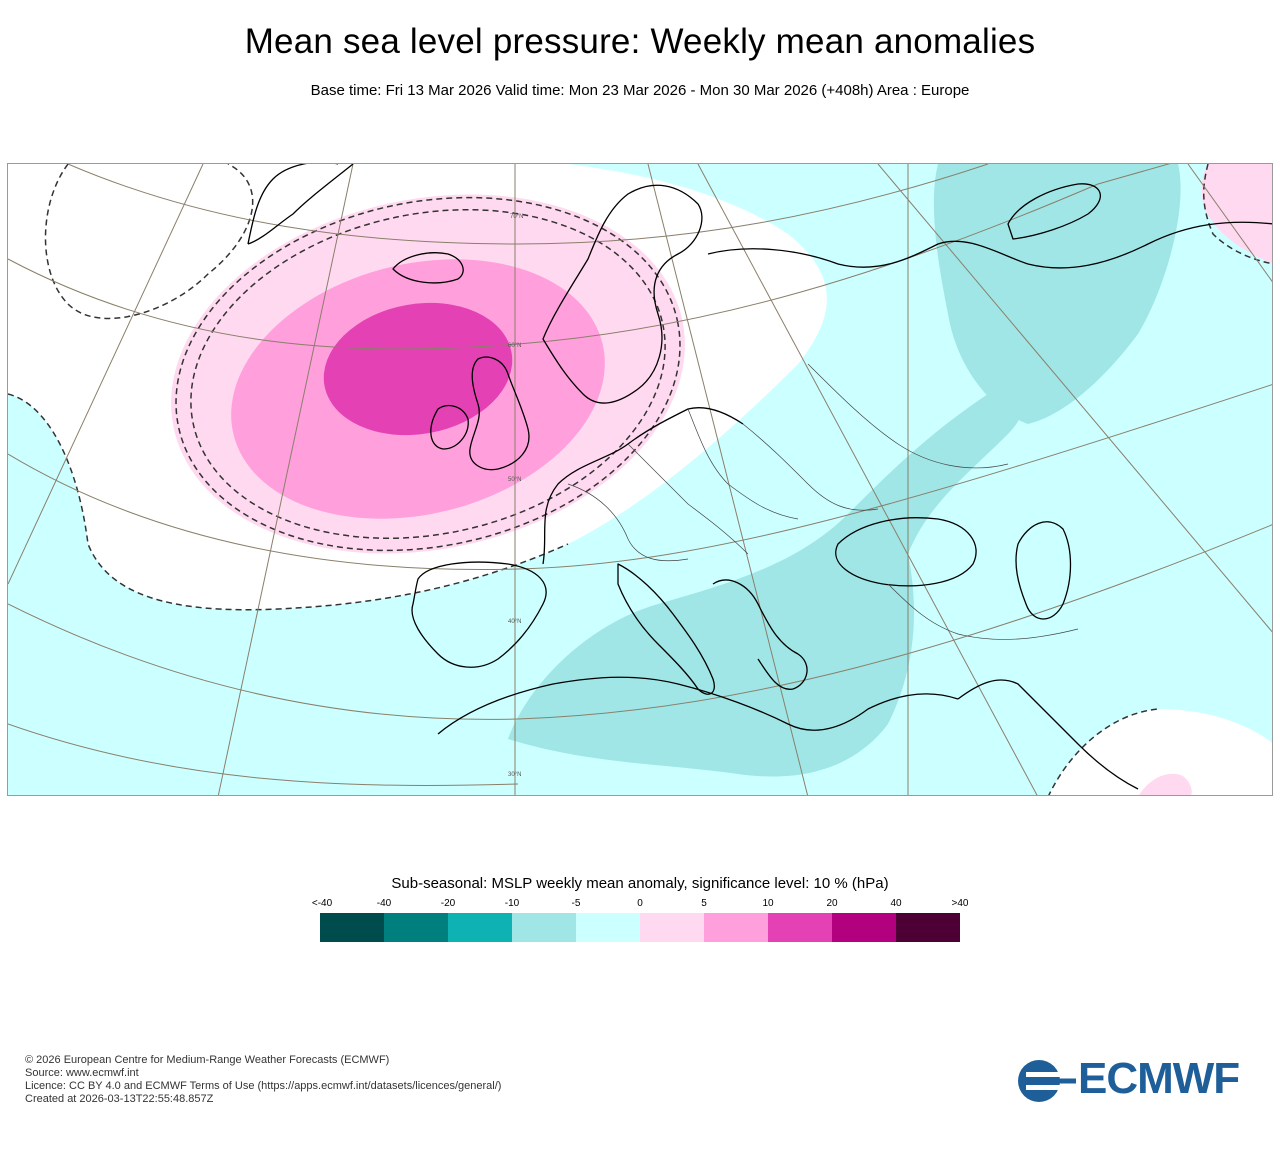 This screenshot has width=1280, height=1152. What do you see at coordinates (760, 634) in the screenshot?
I see `coast-balkans` at bounding box center [760, 634].